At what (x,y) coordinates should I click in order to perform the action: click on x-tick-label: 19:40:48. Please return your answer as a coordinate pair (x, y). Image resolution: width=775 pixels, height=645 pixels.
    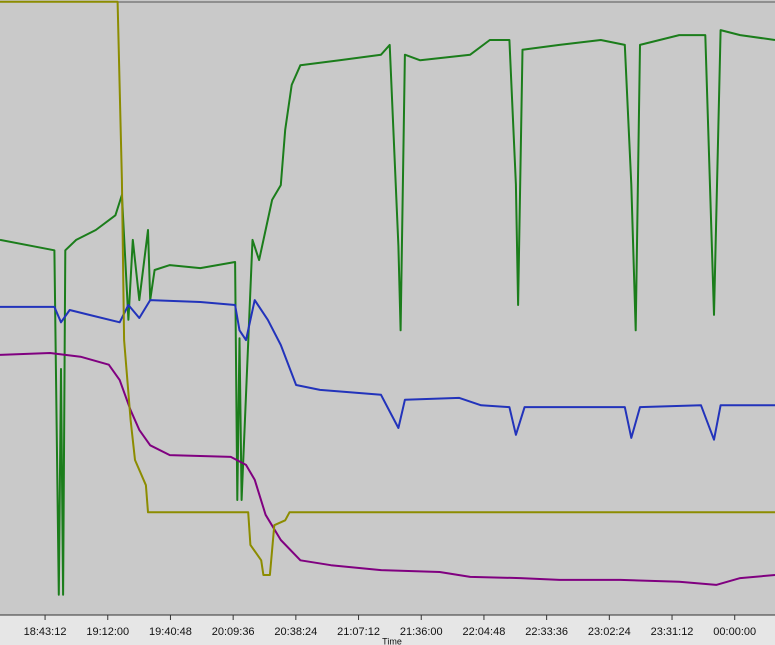
    Looking at the image, I should click on (170, 632).